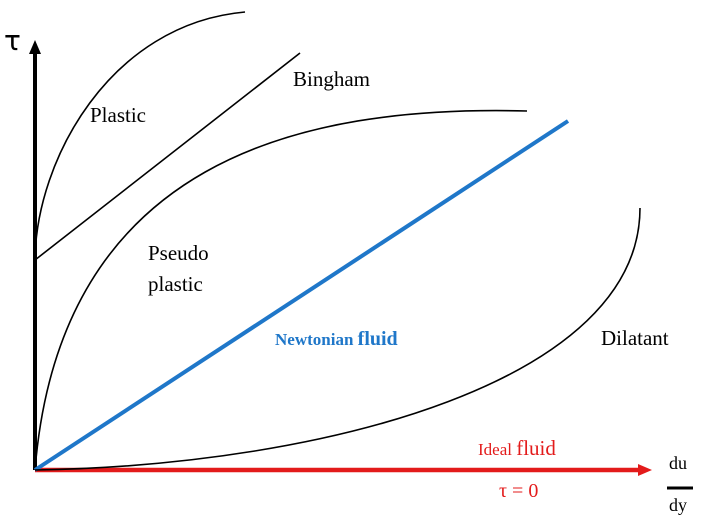 The width and height of the screenshot is (704, 521). What do you see at coordinates (178, 253) in the screenshot?
I see `pseudo-plastic-label-line1: Pseudo` at bounding box center [178, 253].